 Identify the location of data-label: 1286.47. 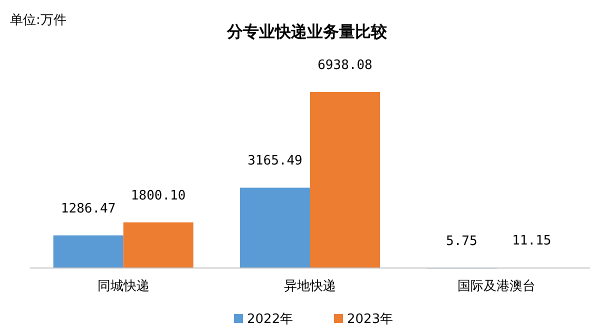
(88, 208).